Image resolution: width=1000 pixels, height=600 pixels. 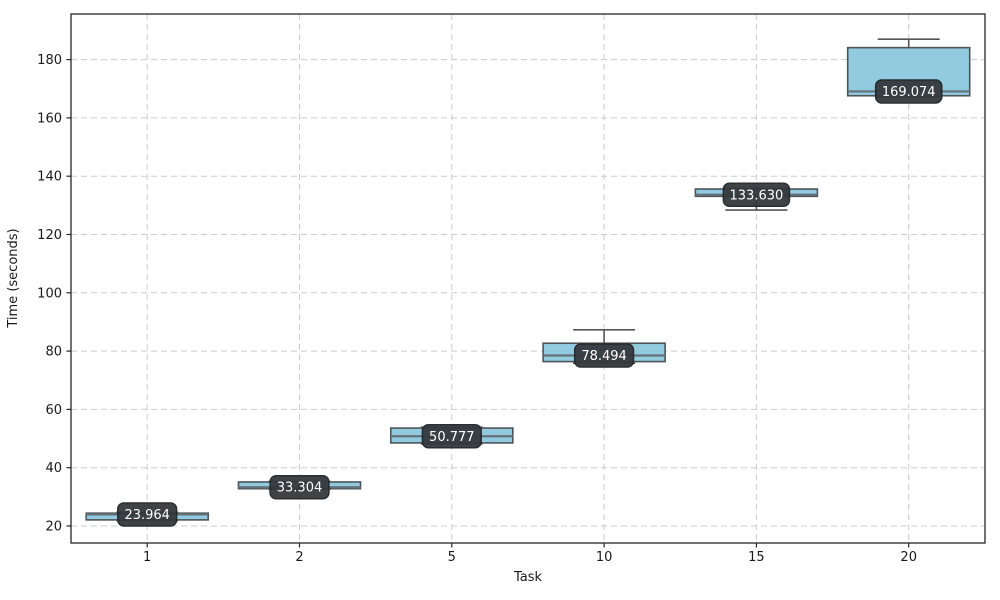 I want to click on median-label: 50.777, so click(x=451, y=436).